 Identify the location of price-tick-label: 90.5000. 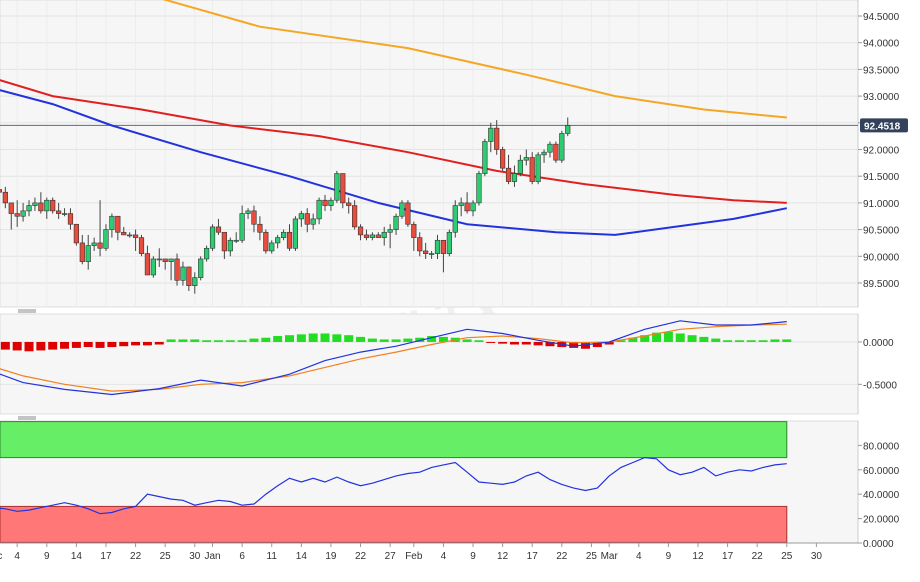
(881, 231).